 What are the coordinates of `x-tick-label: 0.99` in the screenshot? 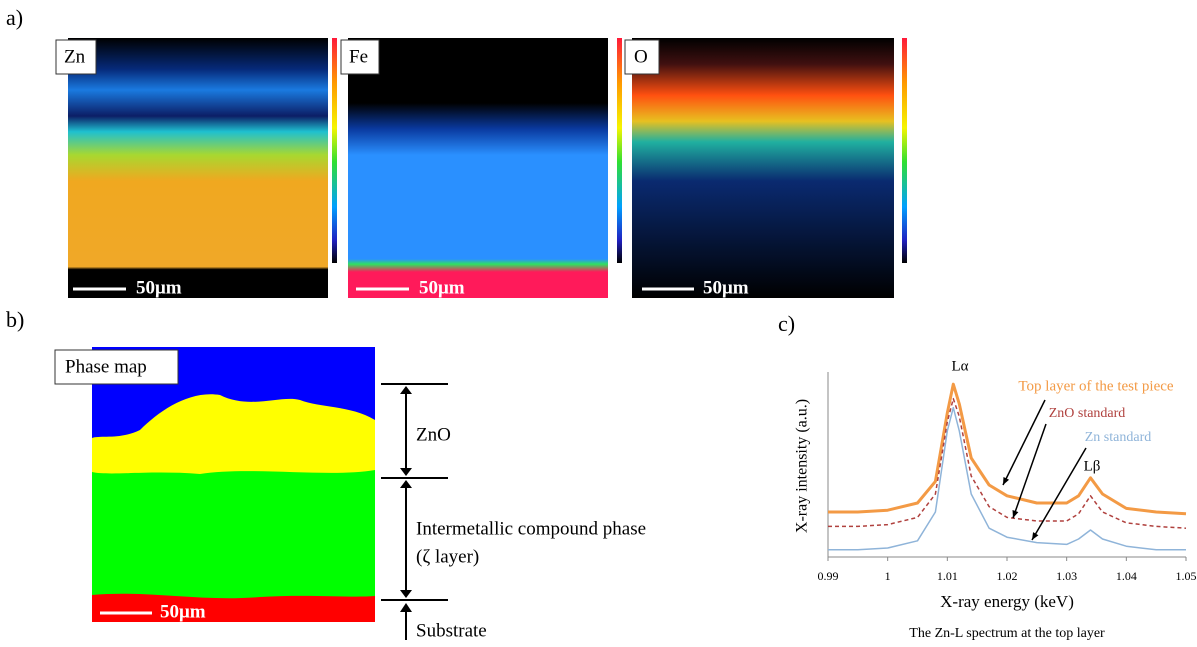 It's located at (828, 576).